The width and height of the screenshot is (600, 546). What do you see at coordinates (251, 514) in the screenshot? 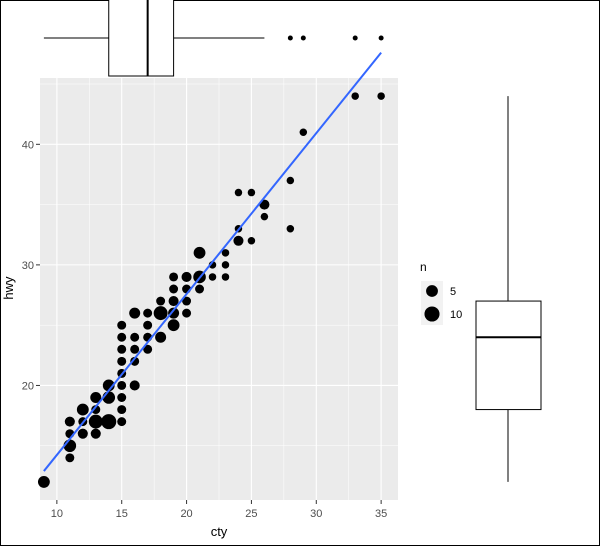
I see `x-tick-label: 25` at bounding box center [251, 514].